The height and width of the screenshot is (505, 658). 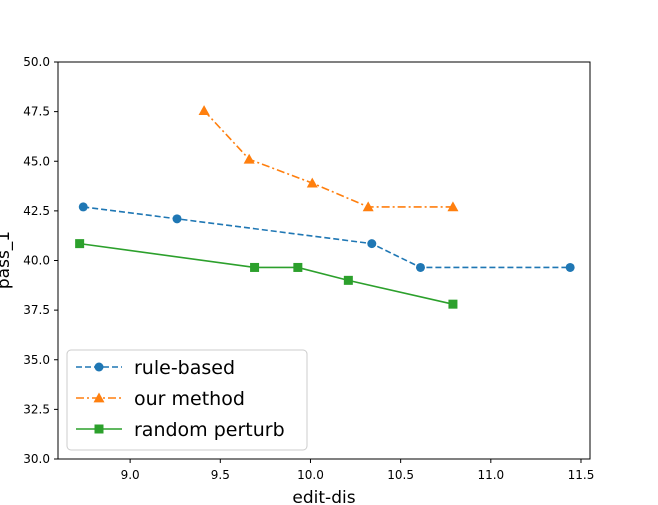 What do you see at coordinates (36, 310) in the screenshot?
I see `y-tick-label: 37.5` at bounding box center [36, 310].